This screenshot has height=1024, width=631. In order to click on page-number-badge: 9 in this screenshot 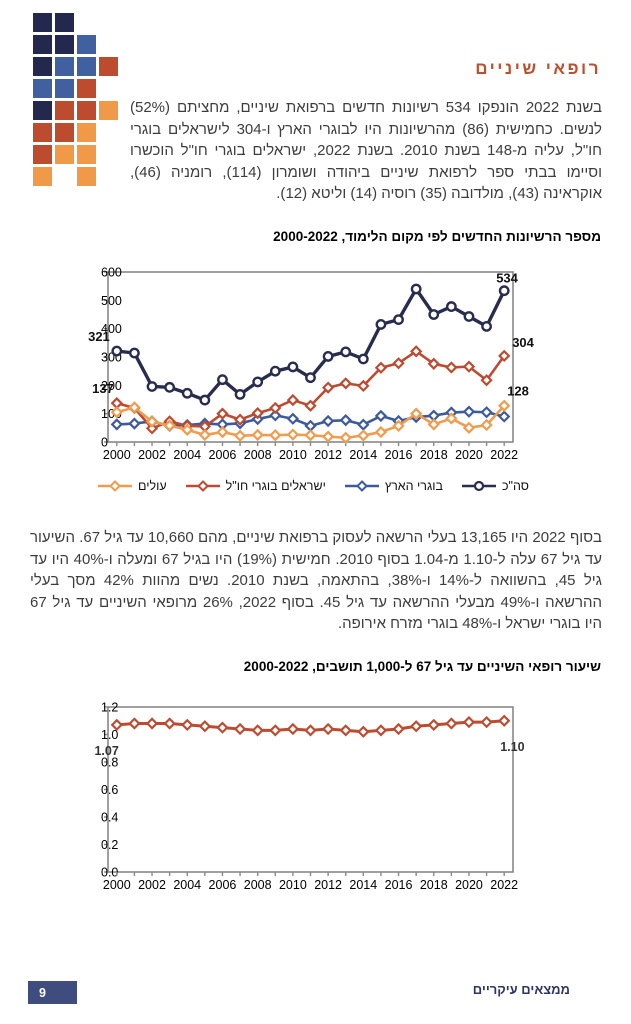, I will do `click(52, 992)`.